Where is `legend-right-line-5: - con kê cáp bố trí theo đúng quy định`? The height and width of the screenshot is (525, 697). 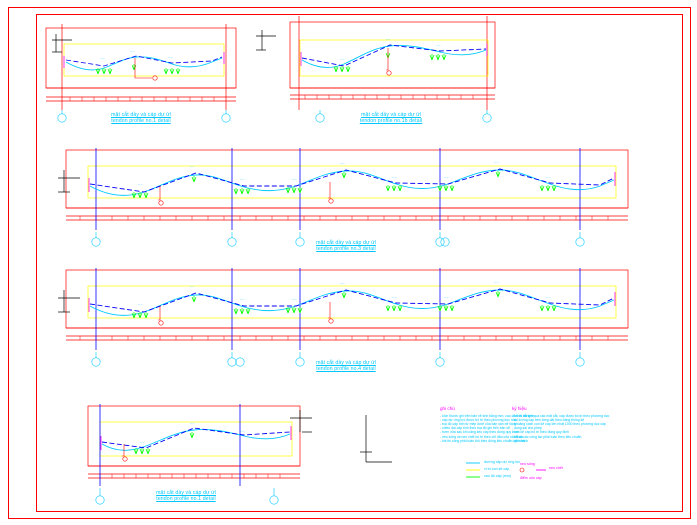 legend-right-line-5: - con kê cáp bố trí theo đúng quy định is located at coordinates (540, 432).